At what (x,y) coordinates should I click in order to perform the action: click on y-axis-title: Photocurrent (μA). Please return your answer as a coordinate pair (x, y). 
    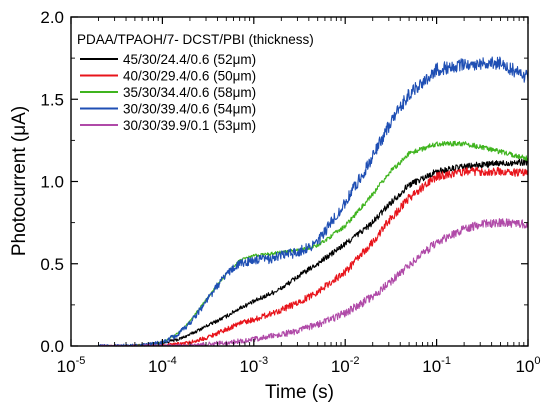
    Looking at the image, I should click on (19, 181).